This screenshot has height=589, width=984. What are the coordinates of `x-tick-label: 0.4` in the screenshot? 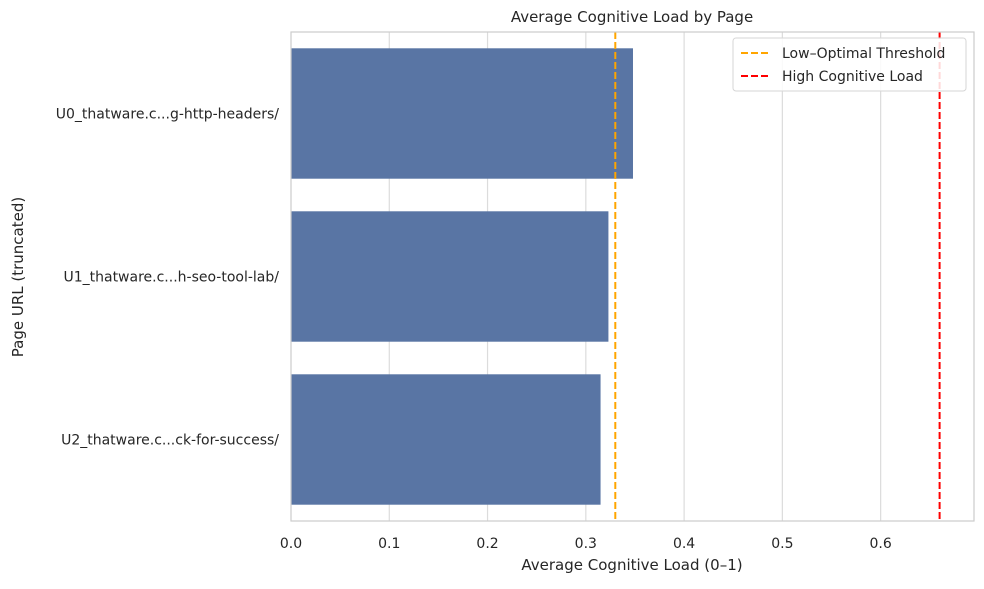 It's located at (684, 544).